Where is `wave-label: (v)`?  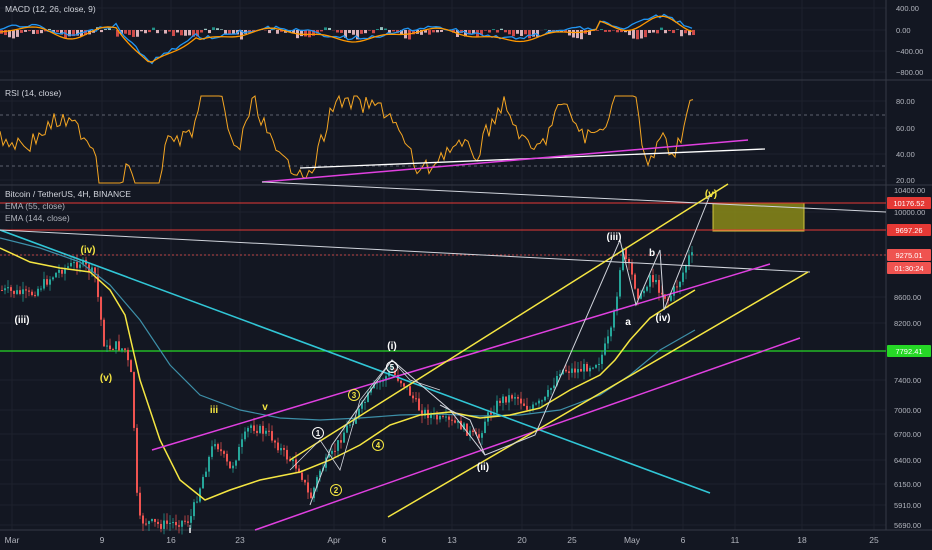
wave-label: (v) is located at coordinates (711, 194).